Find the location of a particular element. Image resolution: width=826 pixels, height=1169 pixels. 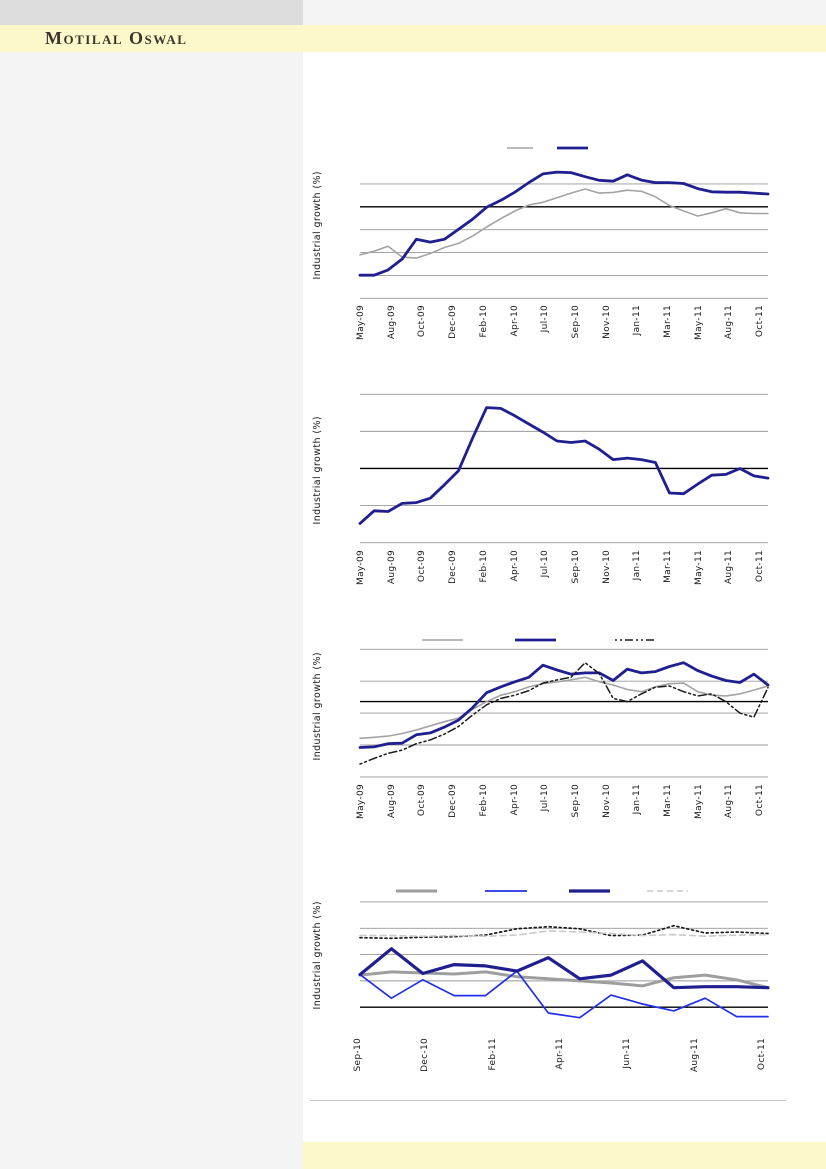

brand-band: Motilal Oswal is located at coordinates (413, 38).